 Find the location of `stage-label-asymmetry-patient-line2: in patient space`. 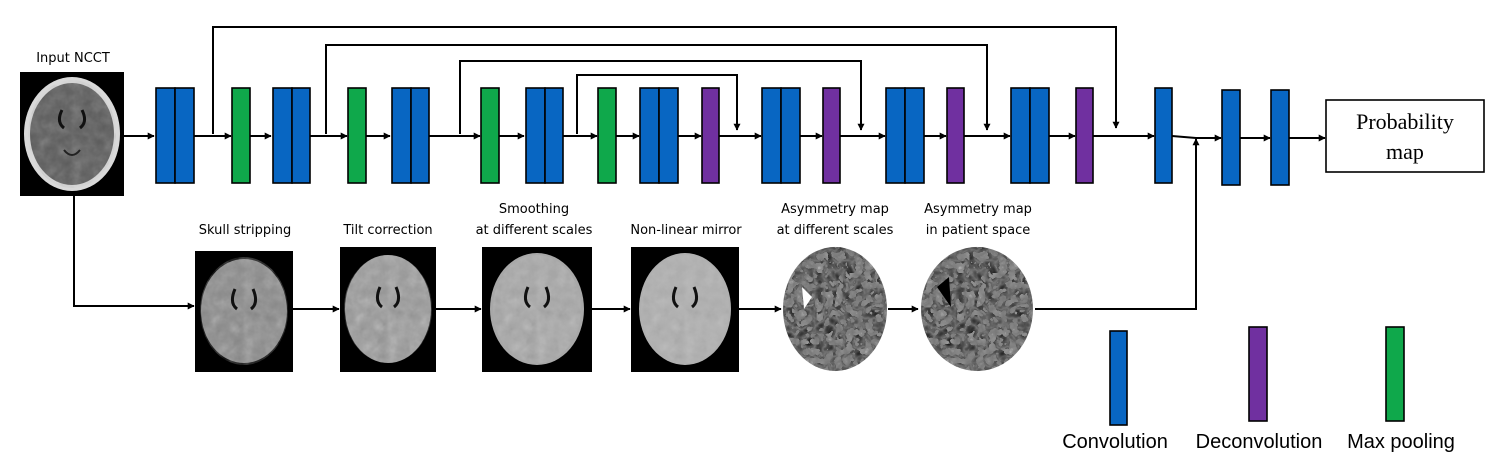

stage-label-asymmetry-patient-line2: in patient space is located at coordinates (978, 230).